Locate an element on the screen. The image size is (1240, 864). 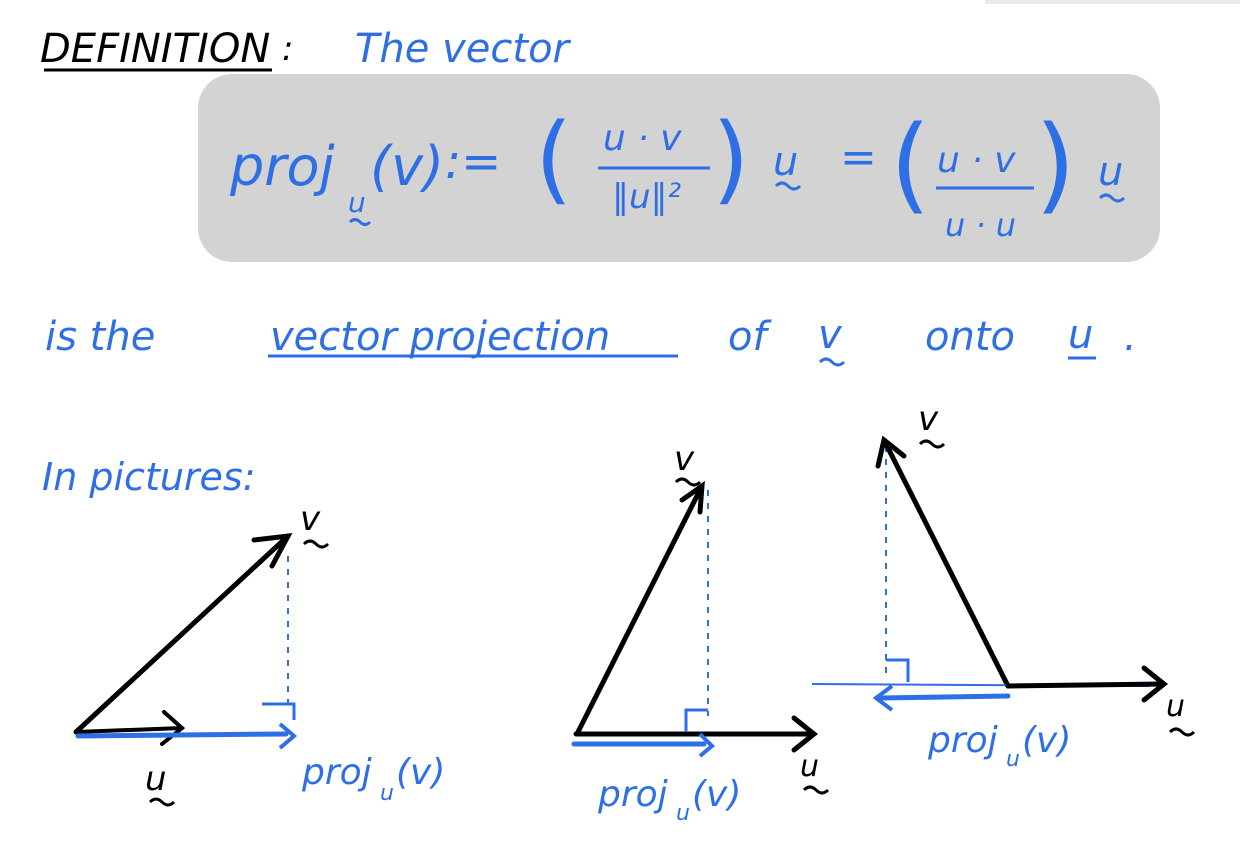
paren-close-2: ) is located at coordinates (1055, 164).